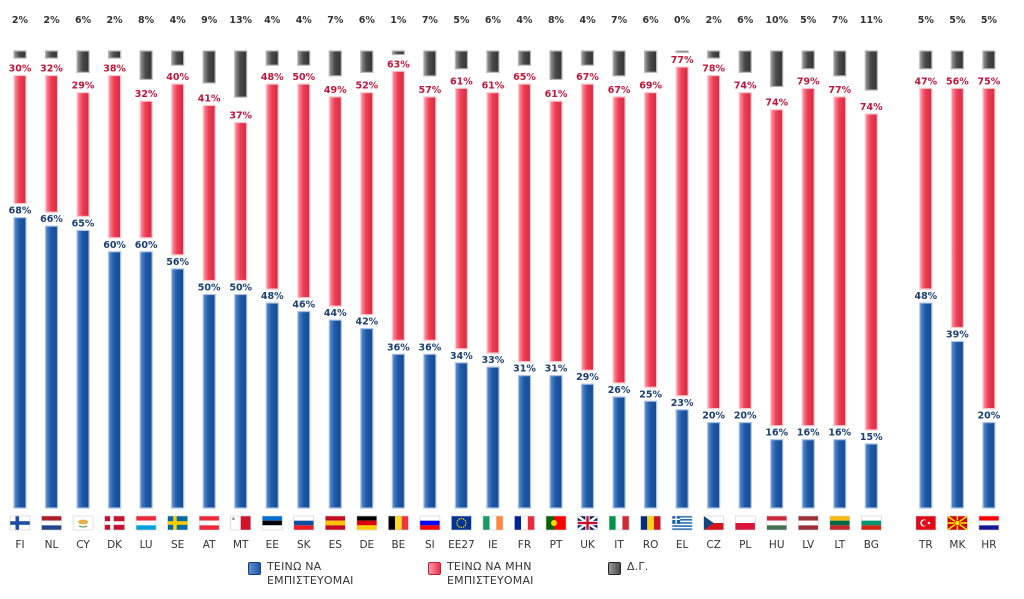 The width and height of the screenshot is (1024, 599). Describe the element at coordinates (83, 155) in the screenshot. I see `bar-distrust-cy` at that location.